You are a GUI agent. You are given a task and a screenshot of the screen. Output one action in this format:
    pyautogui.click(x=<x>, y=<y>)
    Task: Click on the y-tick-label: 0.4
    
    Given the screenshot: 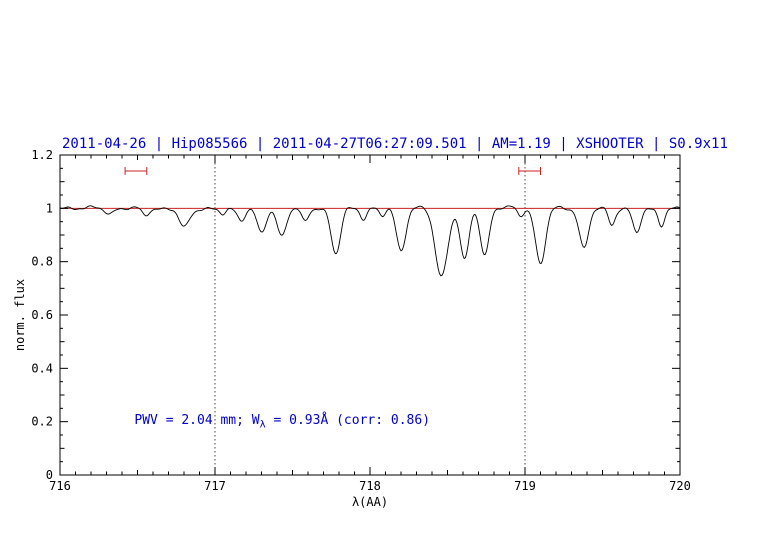 What is the action you would take?
    pyautogui.click(x=42, y=368)
    